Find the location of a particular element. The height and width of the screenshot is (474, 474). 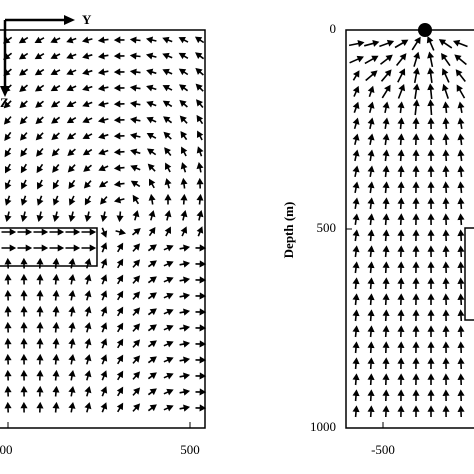

x-tick-label: -500 is located at coordinates (383, 449).